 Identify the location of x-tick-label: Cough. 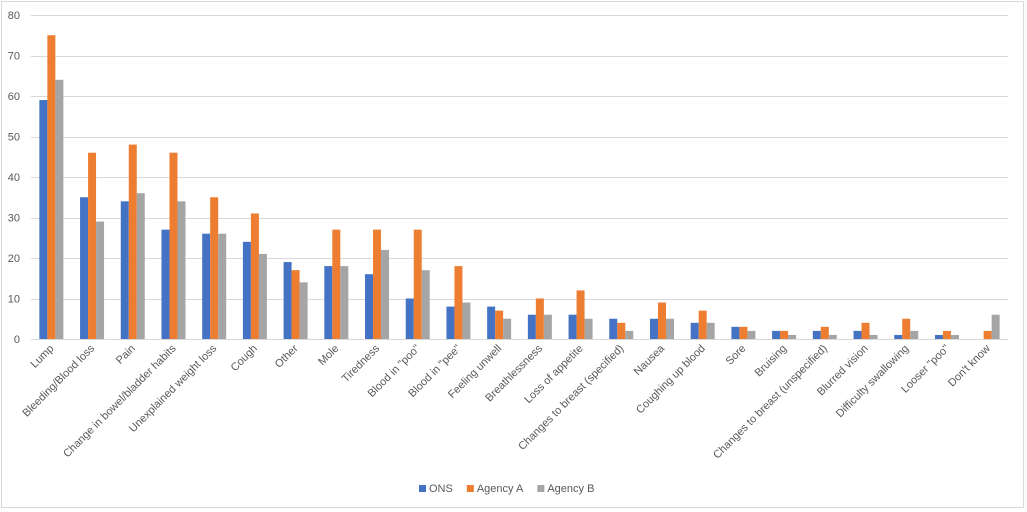
(244, 358).